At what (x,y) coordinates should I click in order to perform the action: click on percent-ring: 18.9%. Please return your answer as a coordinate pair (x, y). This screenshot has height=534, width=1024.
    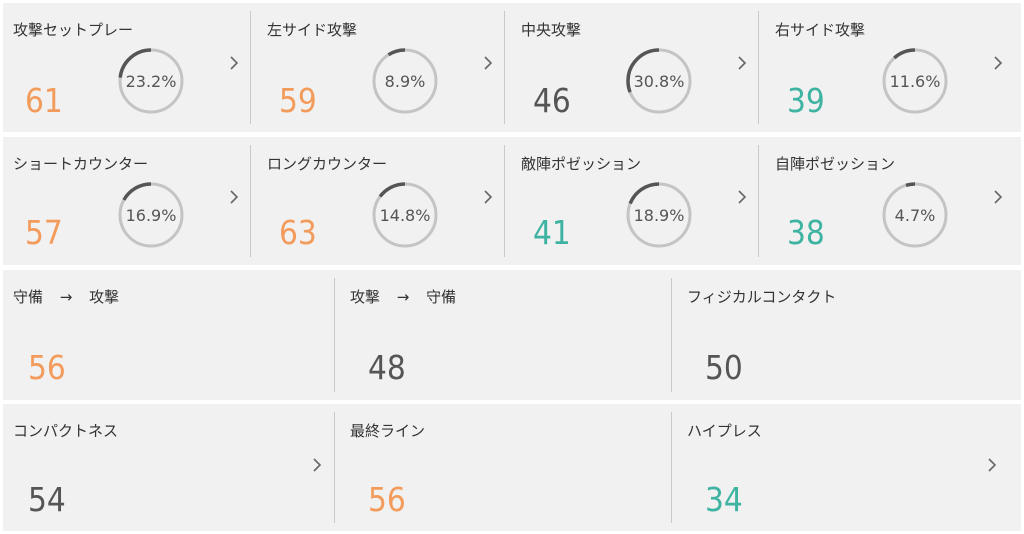
    Looking at the image, I should click on (659, 215).